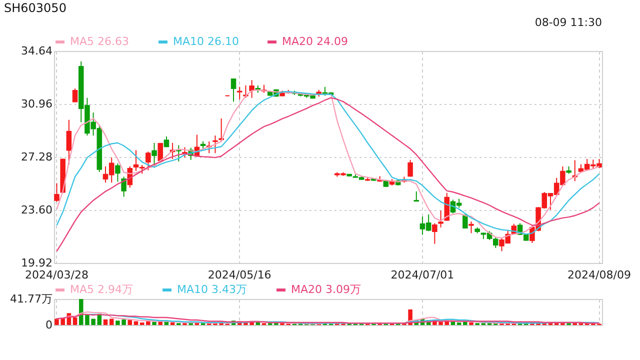  What do you see at coordinates (568, 22) in the screenshot?
I see `text: 08-09 11:30` at bounding box center [568, 22].